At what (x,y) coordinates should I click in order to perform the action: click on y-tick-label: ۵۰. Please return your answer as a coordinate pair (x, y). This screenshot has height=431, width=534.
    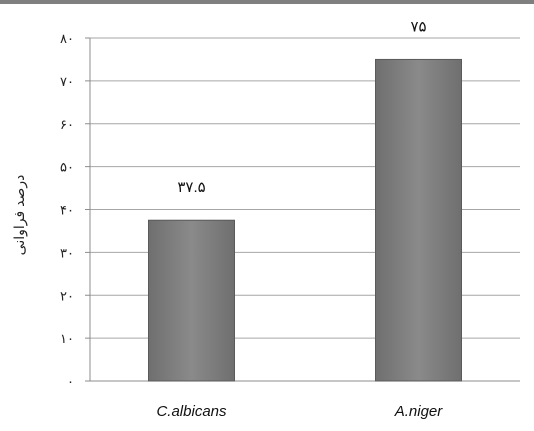
    Looking at the image, I should click on (67, 167).